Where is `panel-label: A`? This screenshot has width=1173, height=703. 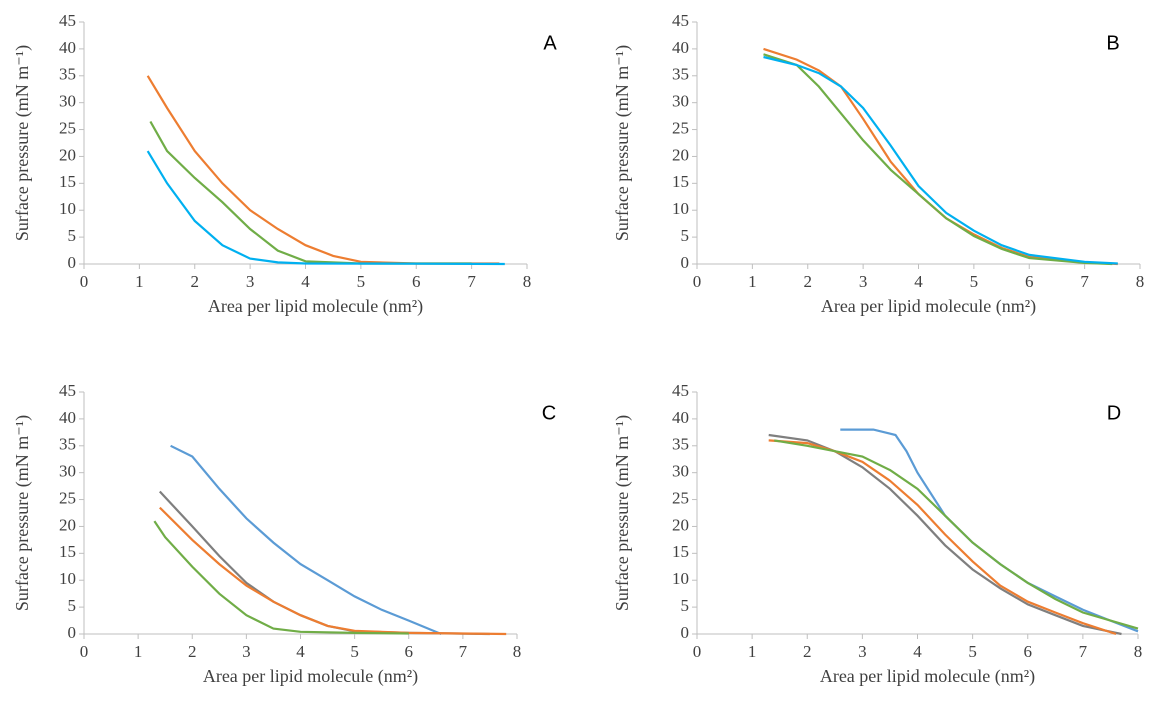 panel-label: A is located at coordinates (550, 43).